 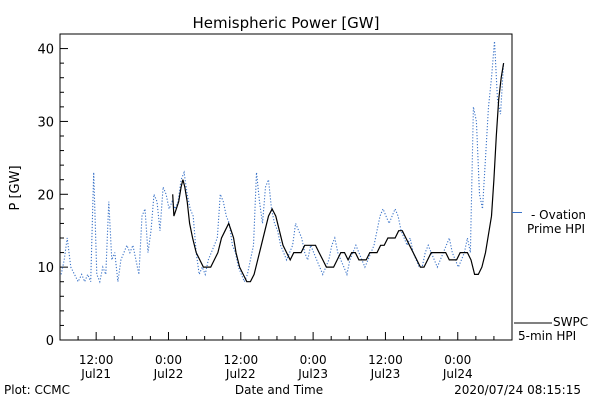 What do you see at coordinates (556, 229) in the screenshot?
I see `legend-ovation-label-line2: Prime HPI` at bounding box center [556, 229].